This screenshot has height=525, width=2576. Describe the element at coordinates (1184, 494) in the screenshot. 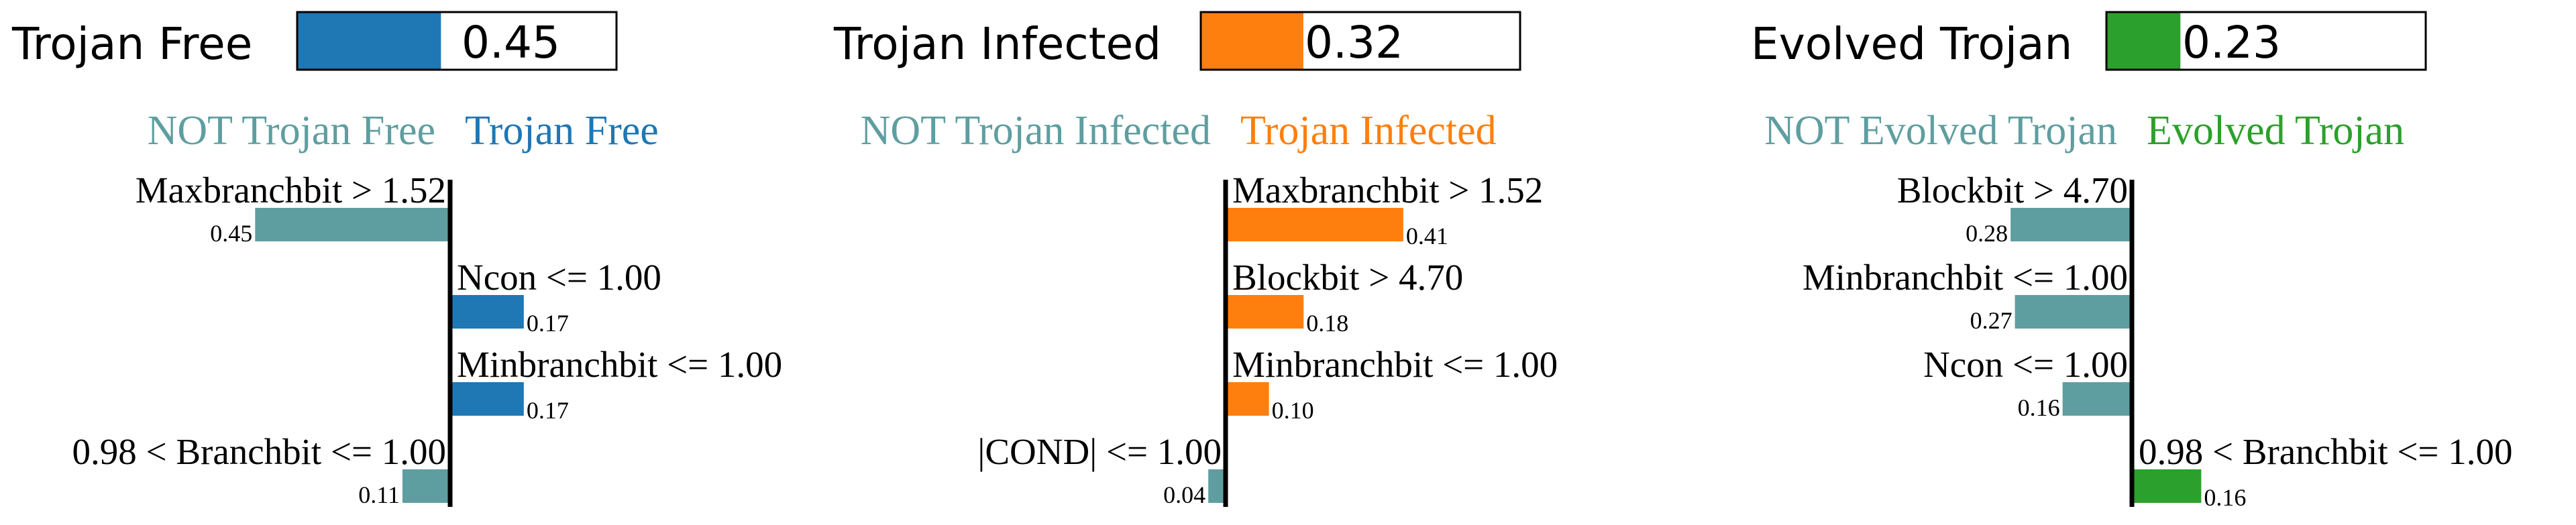

I see `feature-value-label: 0.04` at that location.